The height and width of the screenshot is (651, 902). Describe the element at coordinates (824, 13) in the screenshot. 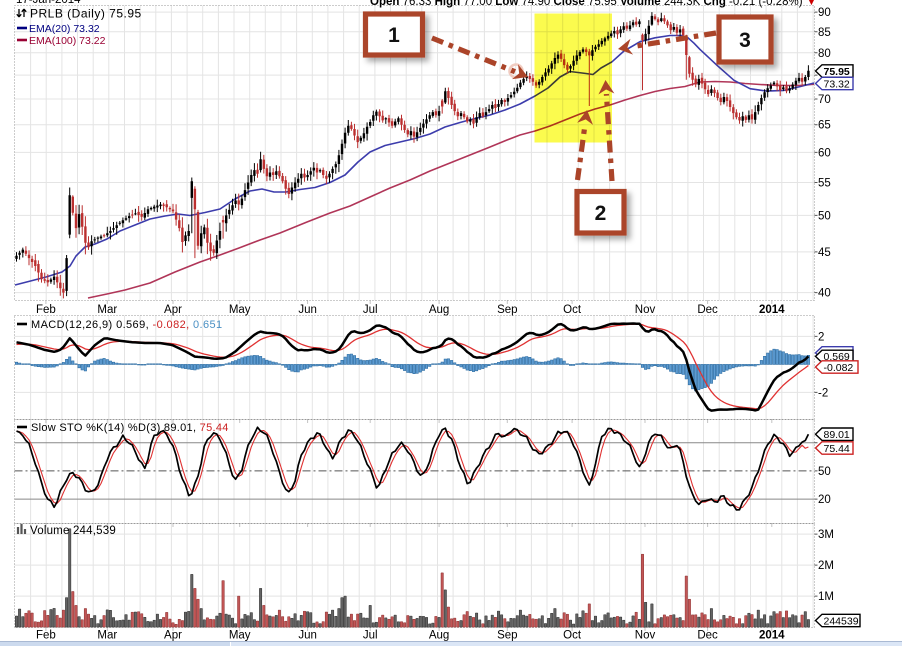

I see `svg-text: 90` at that location.